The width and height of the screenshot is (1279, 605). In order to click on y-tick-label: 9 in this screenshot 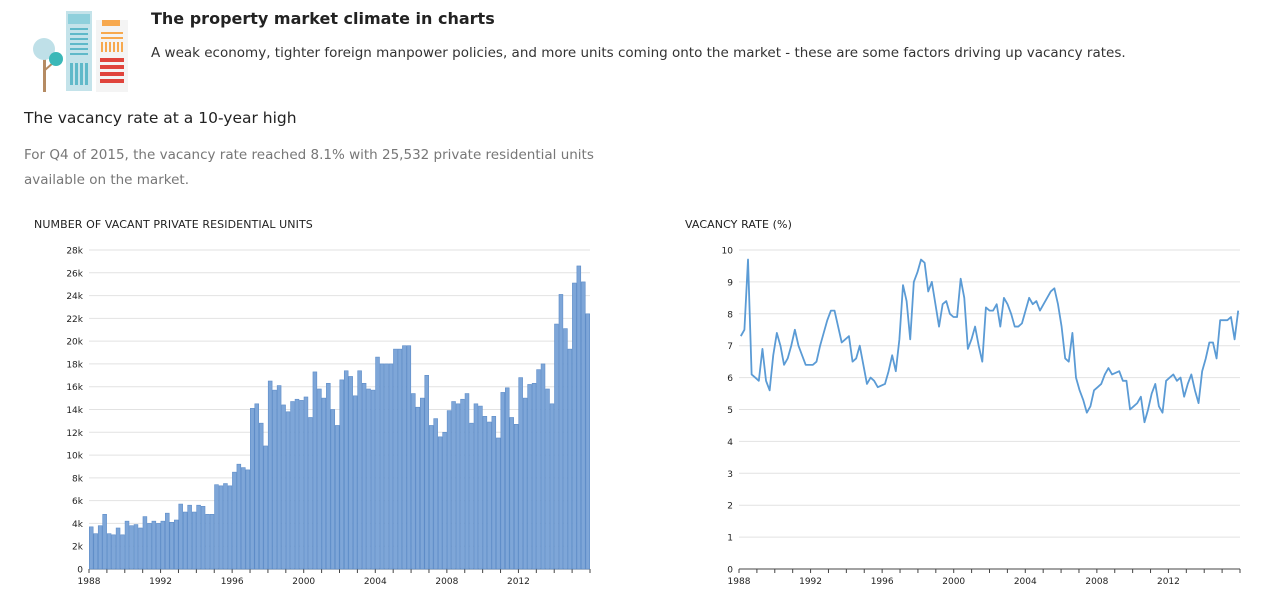, I will do `click(730, 283)`.